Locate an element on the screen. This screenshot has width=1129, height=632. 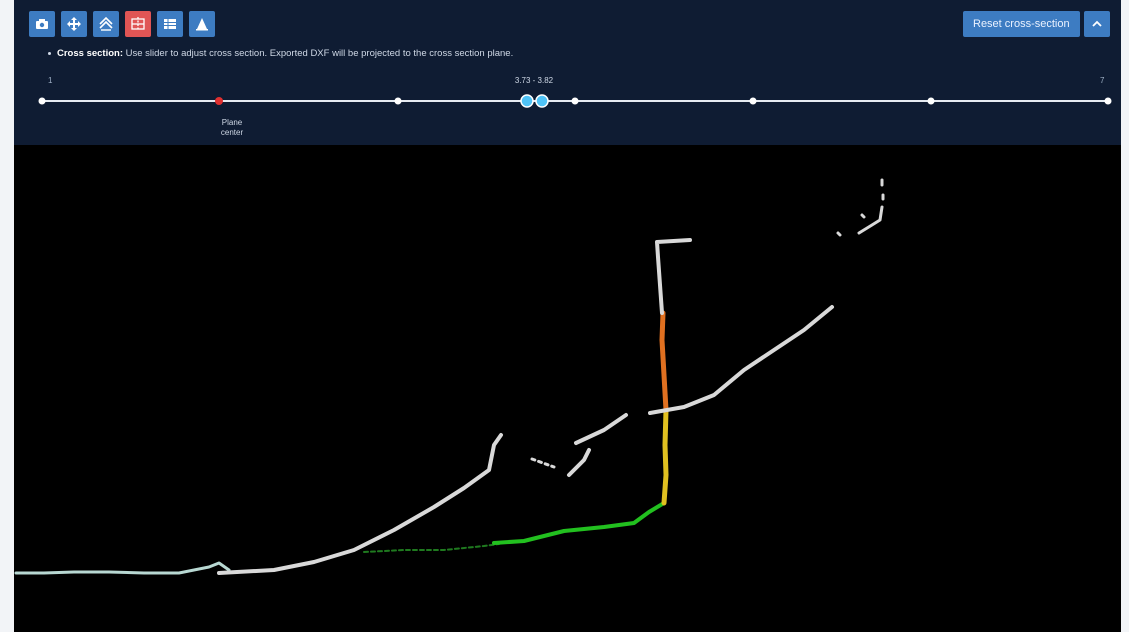
layers-icon is located at coordinates (106, 23).